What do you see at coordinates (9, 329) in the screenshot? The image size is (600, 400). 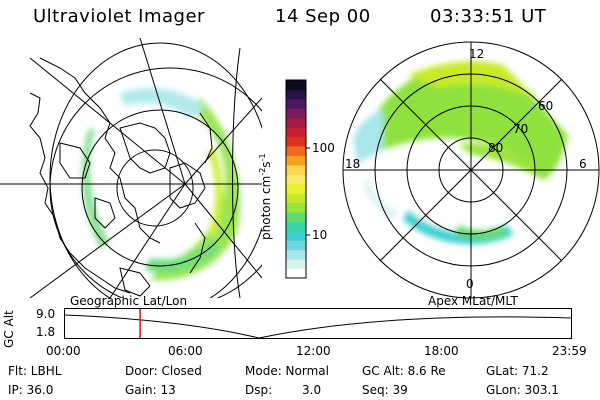 I see `altitude-ylabel: GC Alt` at bounding box center [9, 329].